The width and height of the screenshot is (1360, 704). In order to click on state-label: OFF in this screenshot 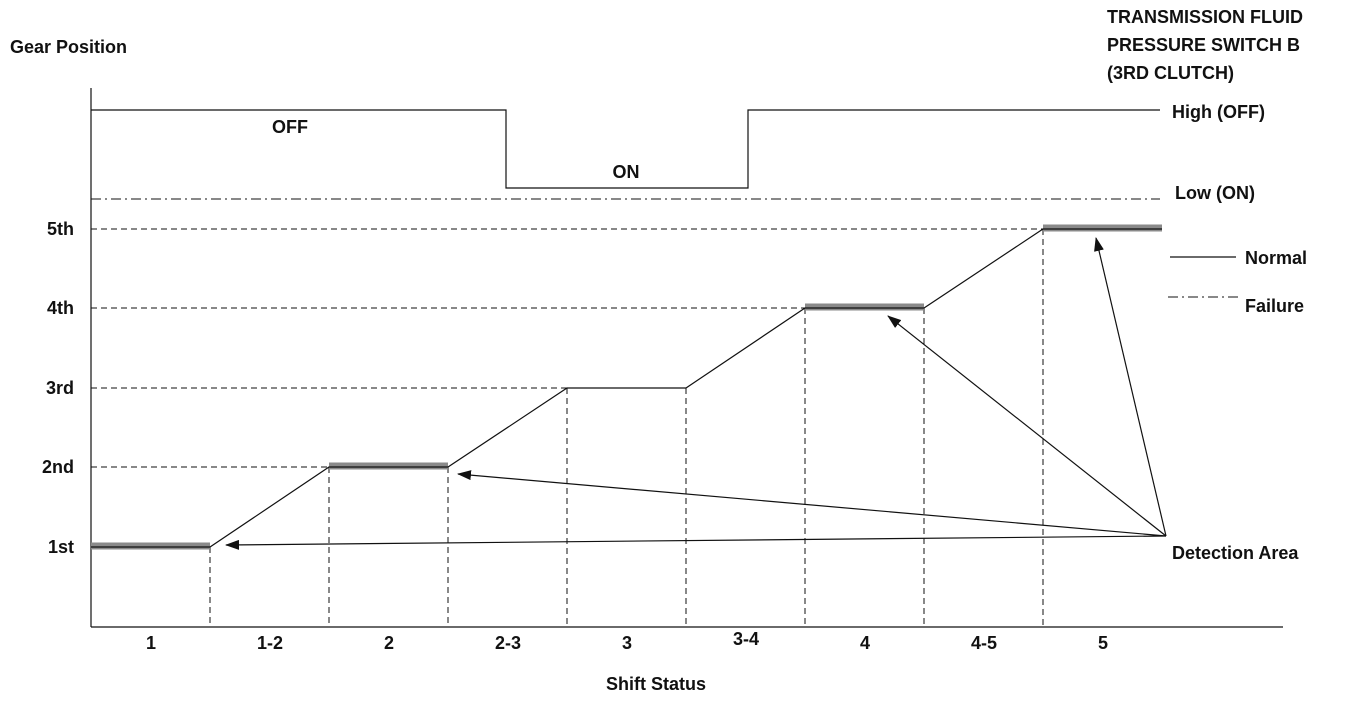, I will do `click(290, 127)`.